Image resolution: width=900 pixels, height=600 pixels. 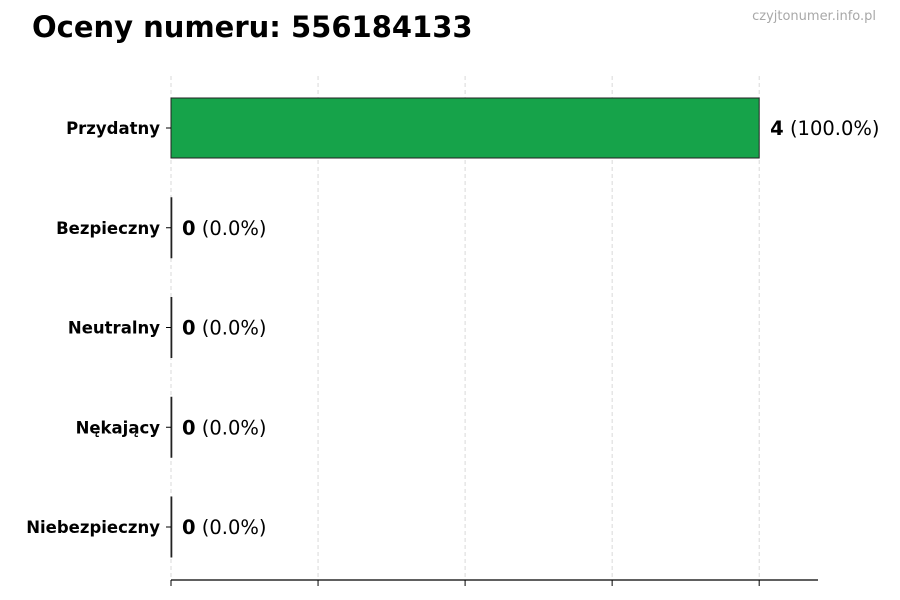 I want to click on category-label: Neutralny, so click(x=114, y=328).